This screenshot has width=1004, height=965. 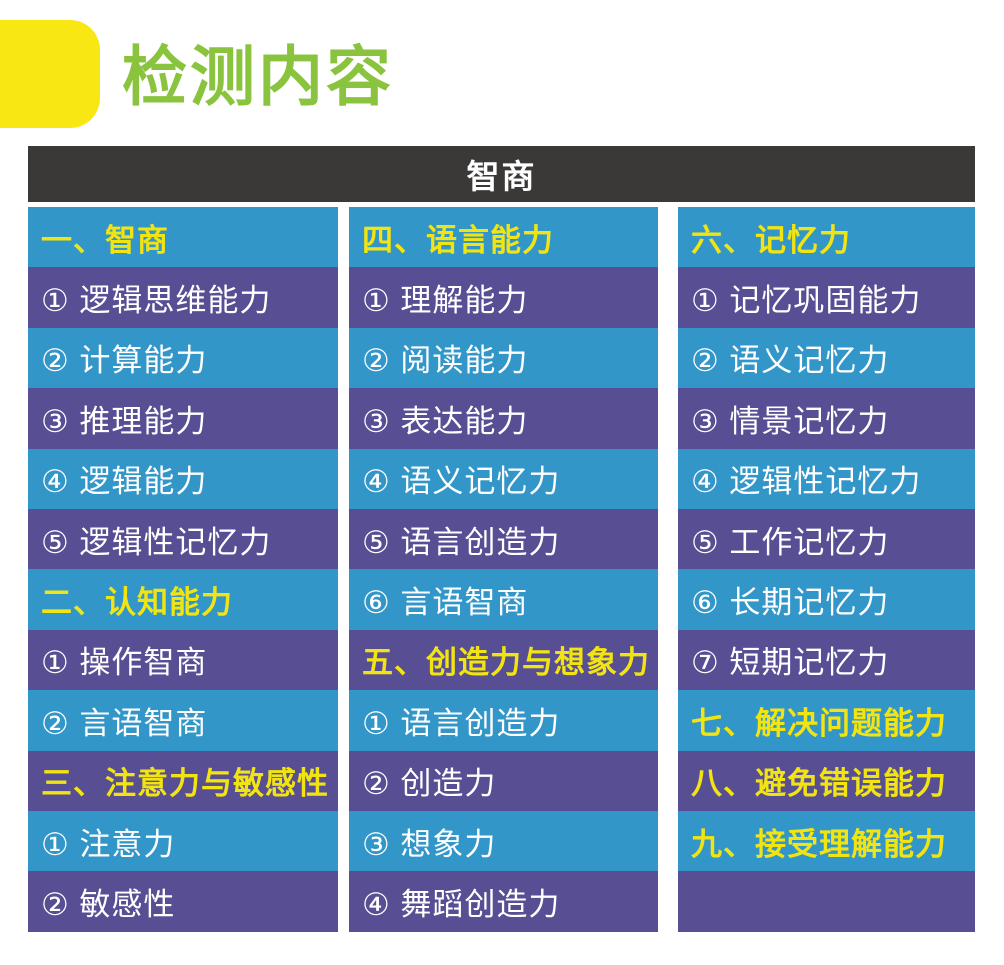 What do you see at coordinates (50, 74) in the screenshot?
I see `title-accent-block` at bounding box center [50, 74].